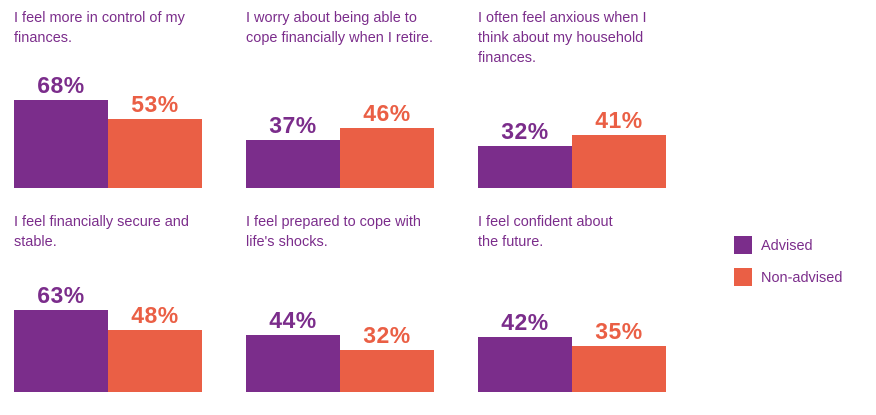 This screenshot has height=415, width=876. Describe the element at coordinates (545, 232) in the screenshot. I see `chart-title: I feel confident about the future.` at that location.